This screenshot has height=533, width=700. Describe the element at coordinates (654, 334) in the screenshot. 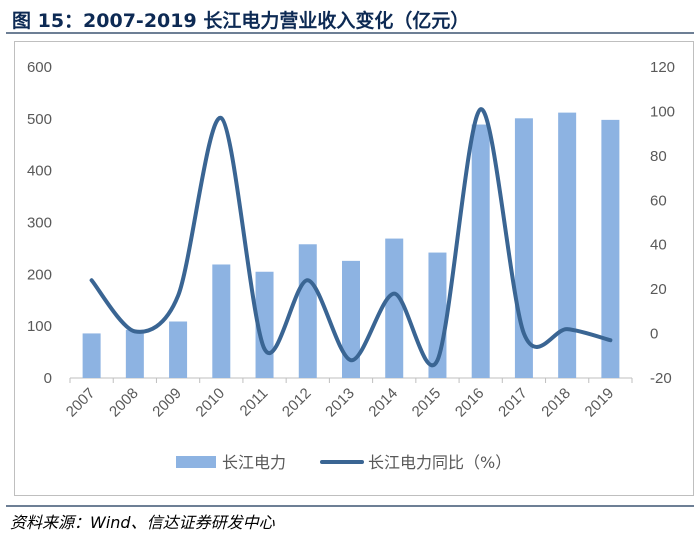

I see `y-right-tick-label: 0` at that location.